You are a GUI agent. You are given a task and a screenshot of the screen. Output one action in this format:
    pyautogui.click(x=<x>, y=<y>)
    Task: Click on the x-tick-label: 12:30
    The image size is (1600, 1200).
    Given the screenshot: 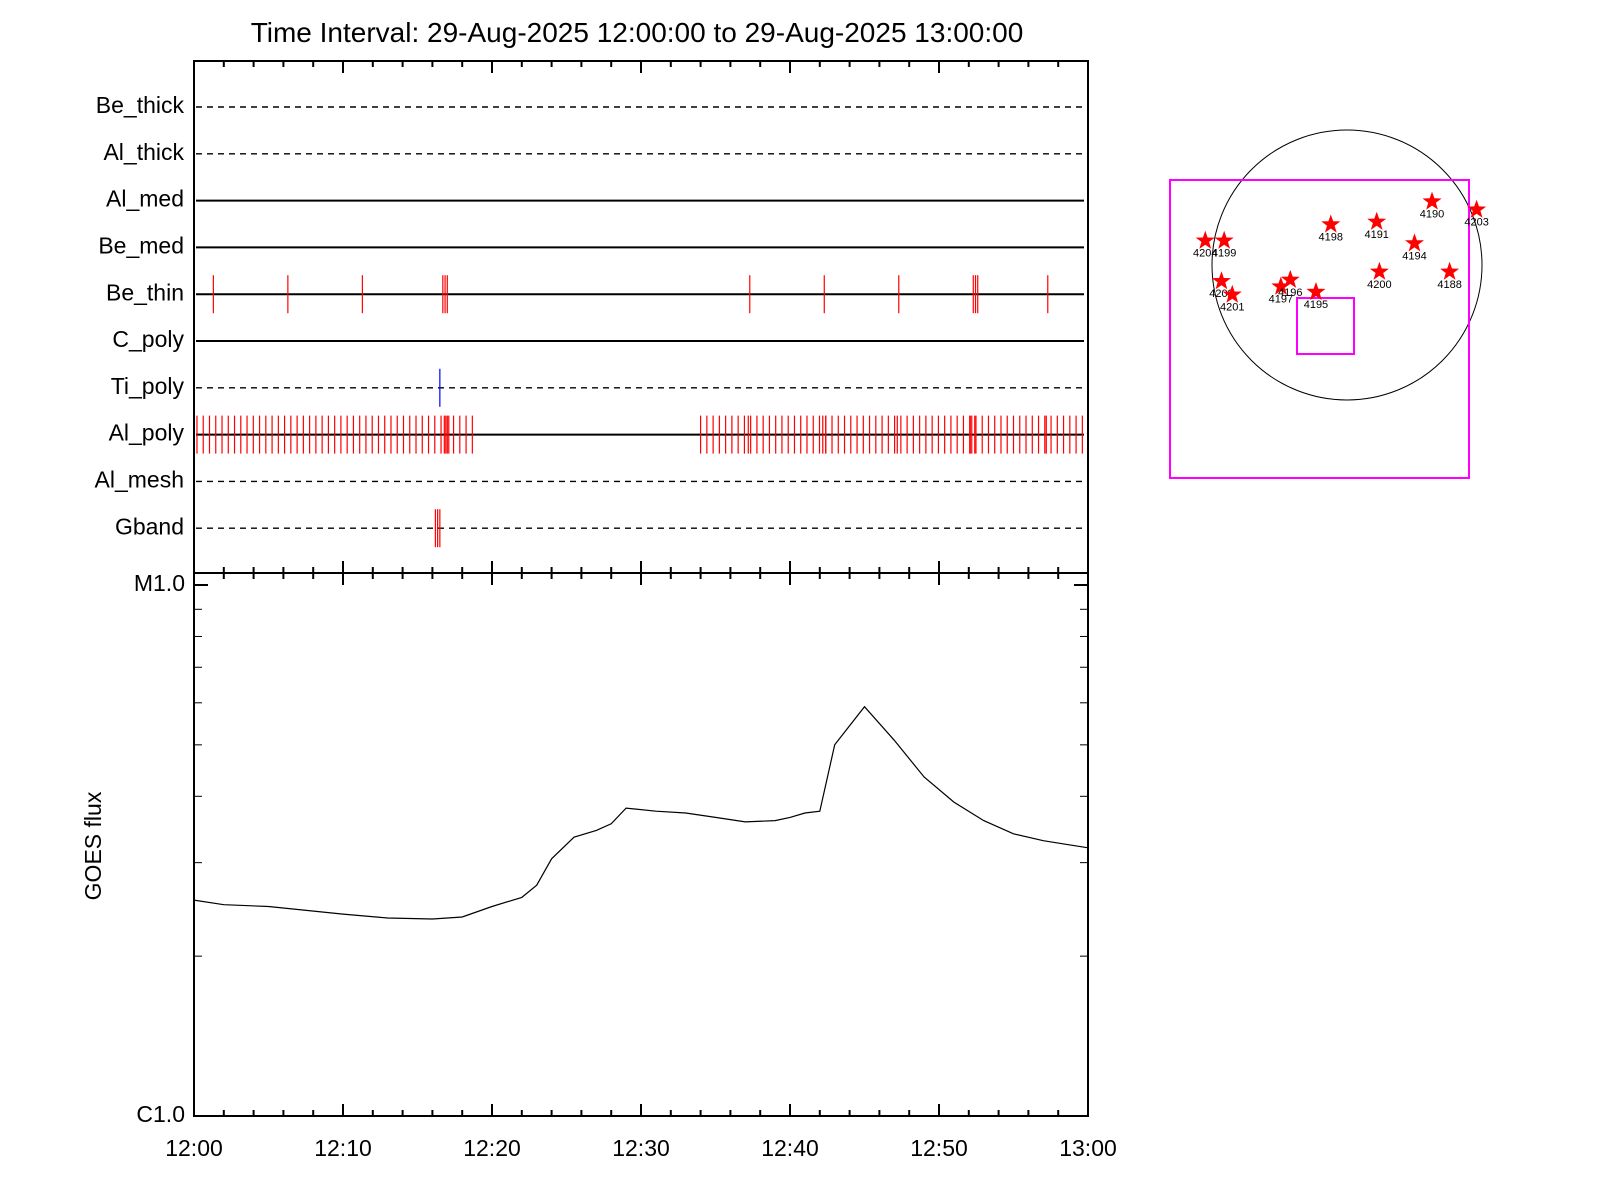 What is the action you would take?
    pyautogui.click(x=641, y=1148)
    